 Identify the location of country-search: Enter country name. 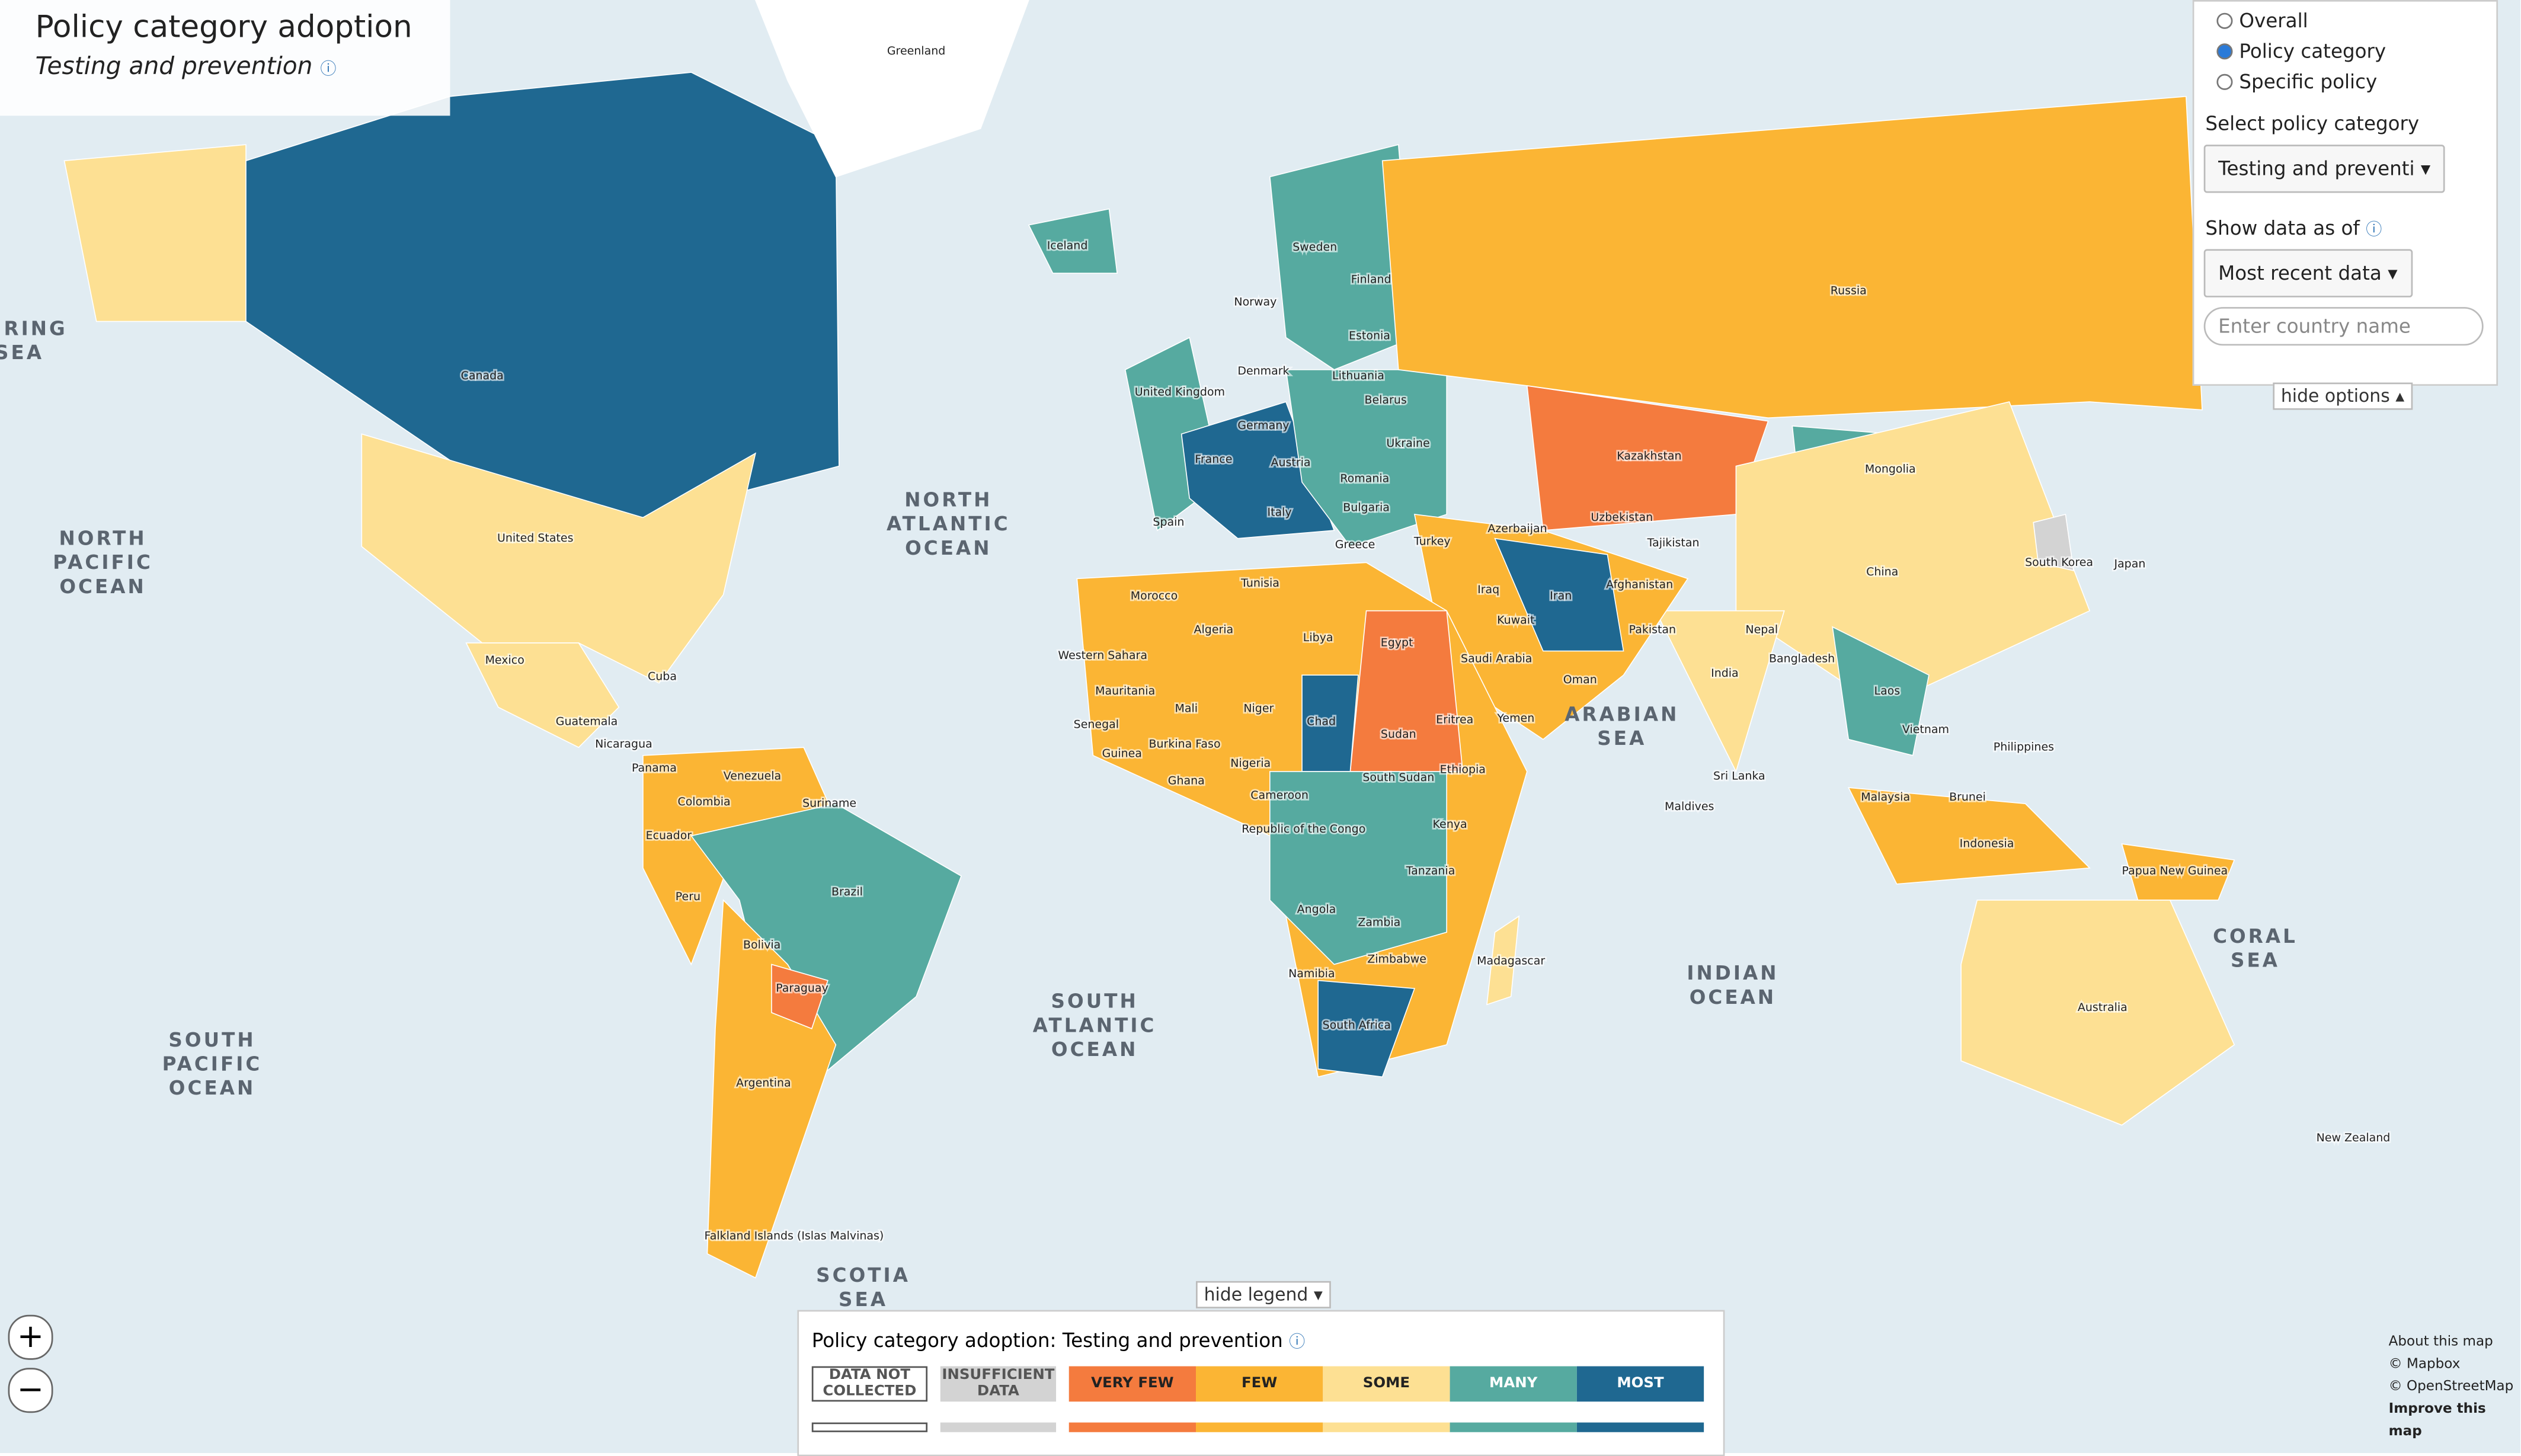
(2343, 326).